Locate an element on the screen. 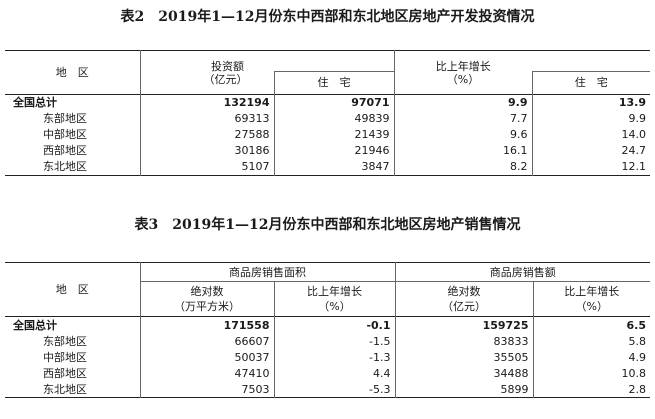  investment-cell: 30186 is located at coordinates (206, 150).